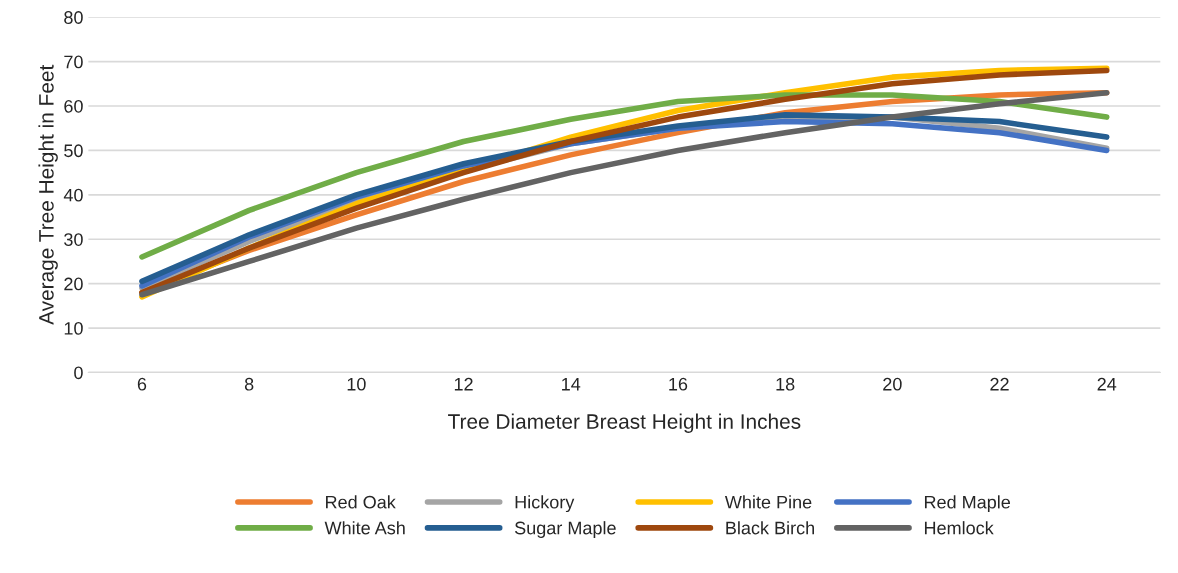 This screenshot has width=1178, height=573. What do you see at coordinates (361, 502) in the screenshot?
I see `legend-label: Red Oak` at bounding box center [361, 502].